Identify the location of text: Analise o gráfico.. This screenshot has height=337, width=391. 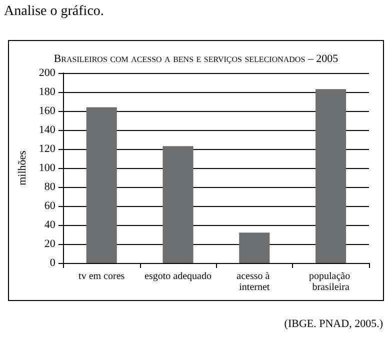
(54, 12).